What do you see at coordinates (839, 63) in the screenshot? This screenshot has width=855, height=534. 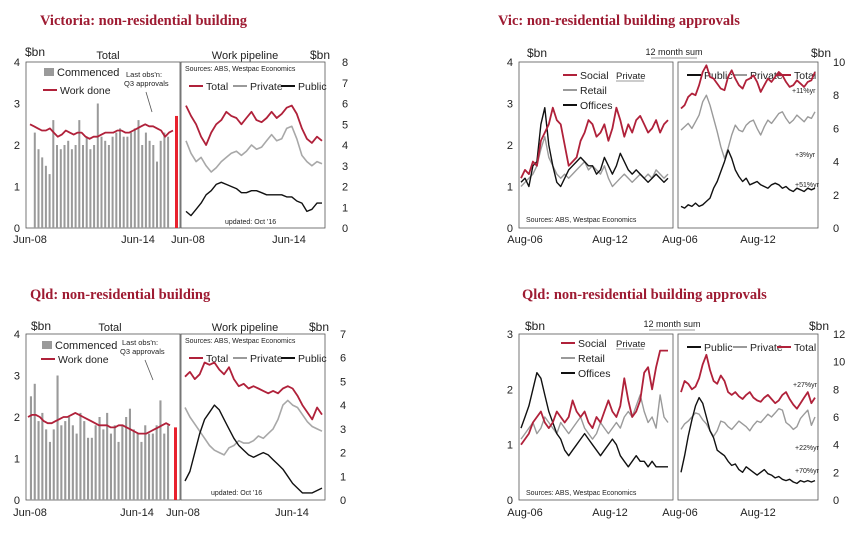 I see `vic-appr-right-ytick: 10` at bounding box center [839, 63].